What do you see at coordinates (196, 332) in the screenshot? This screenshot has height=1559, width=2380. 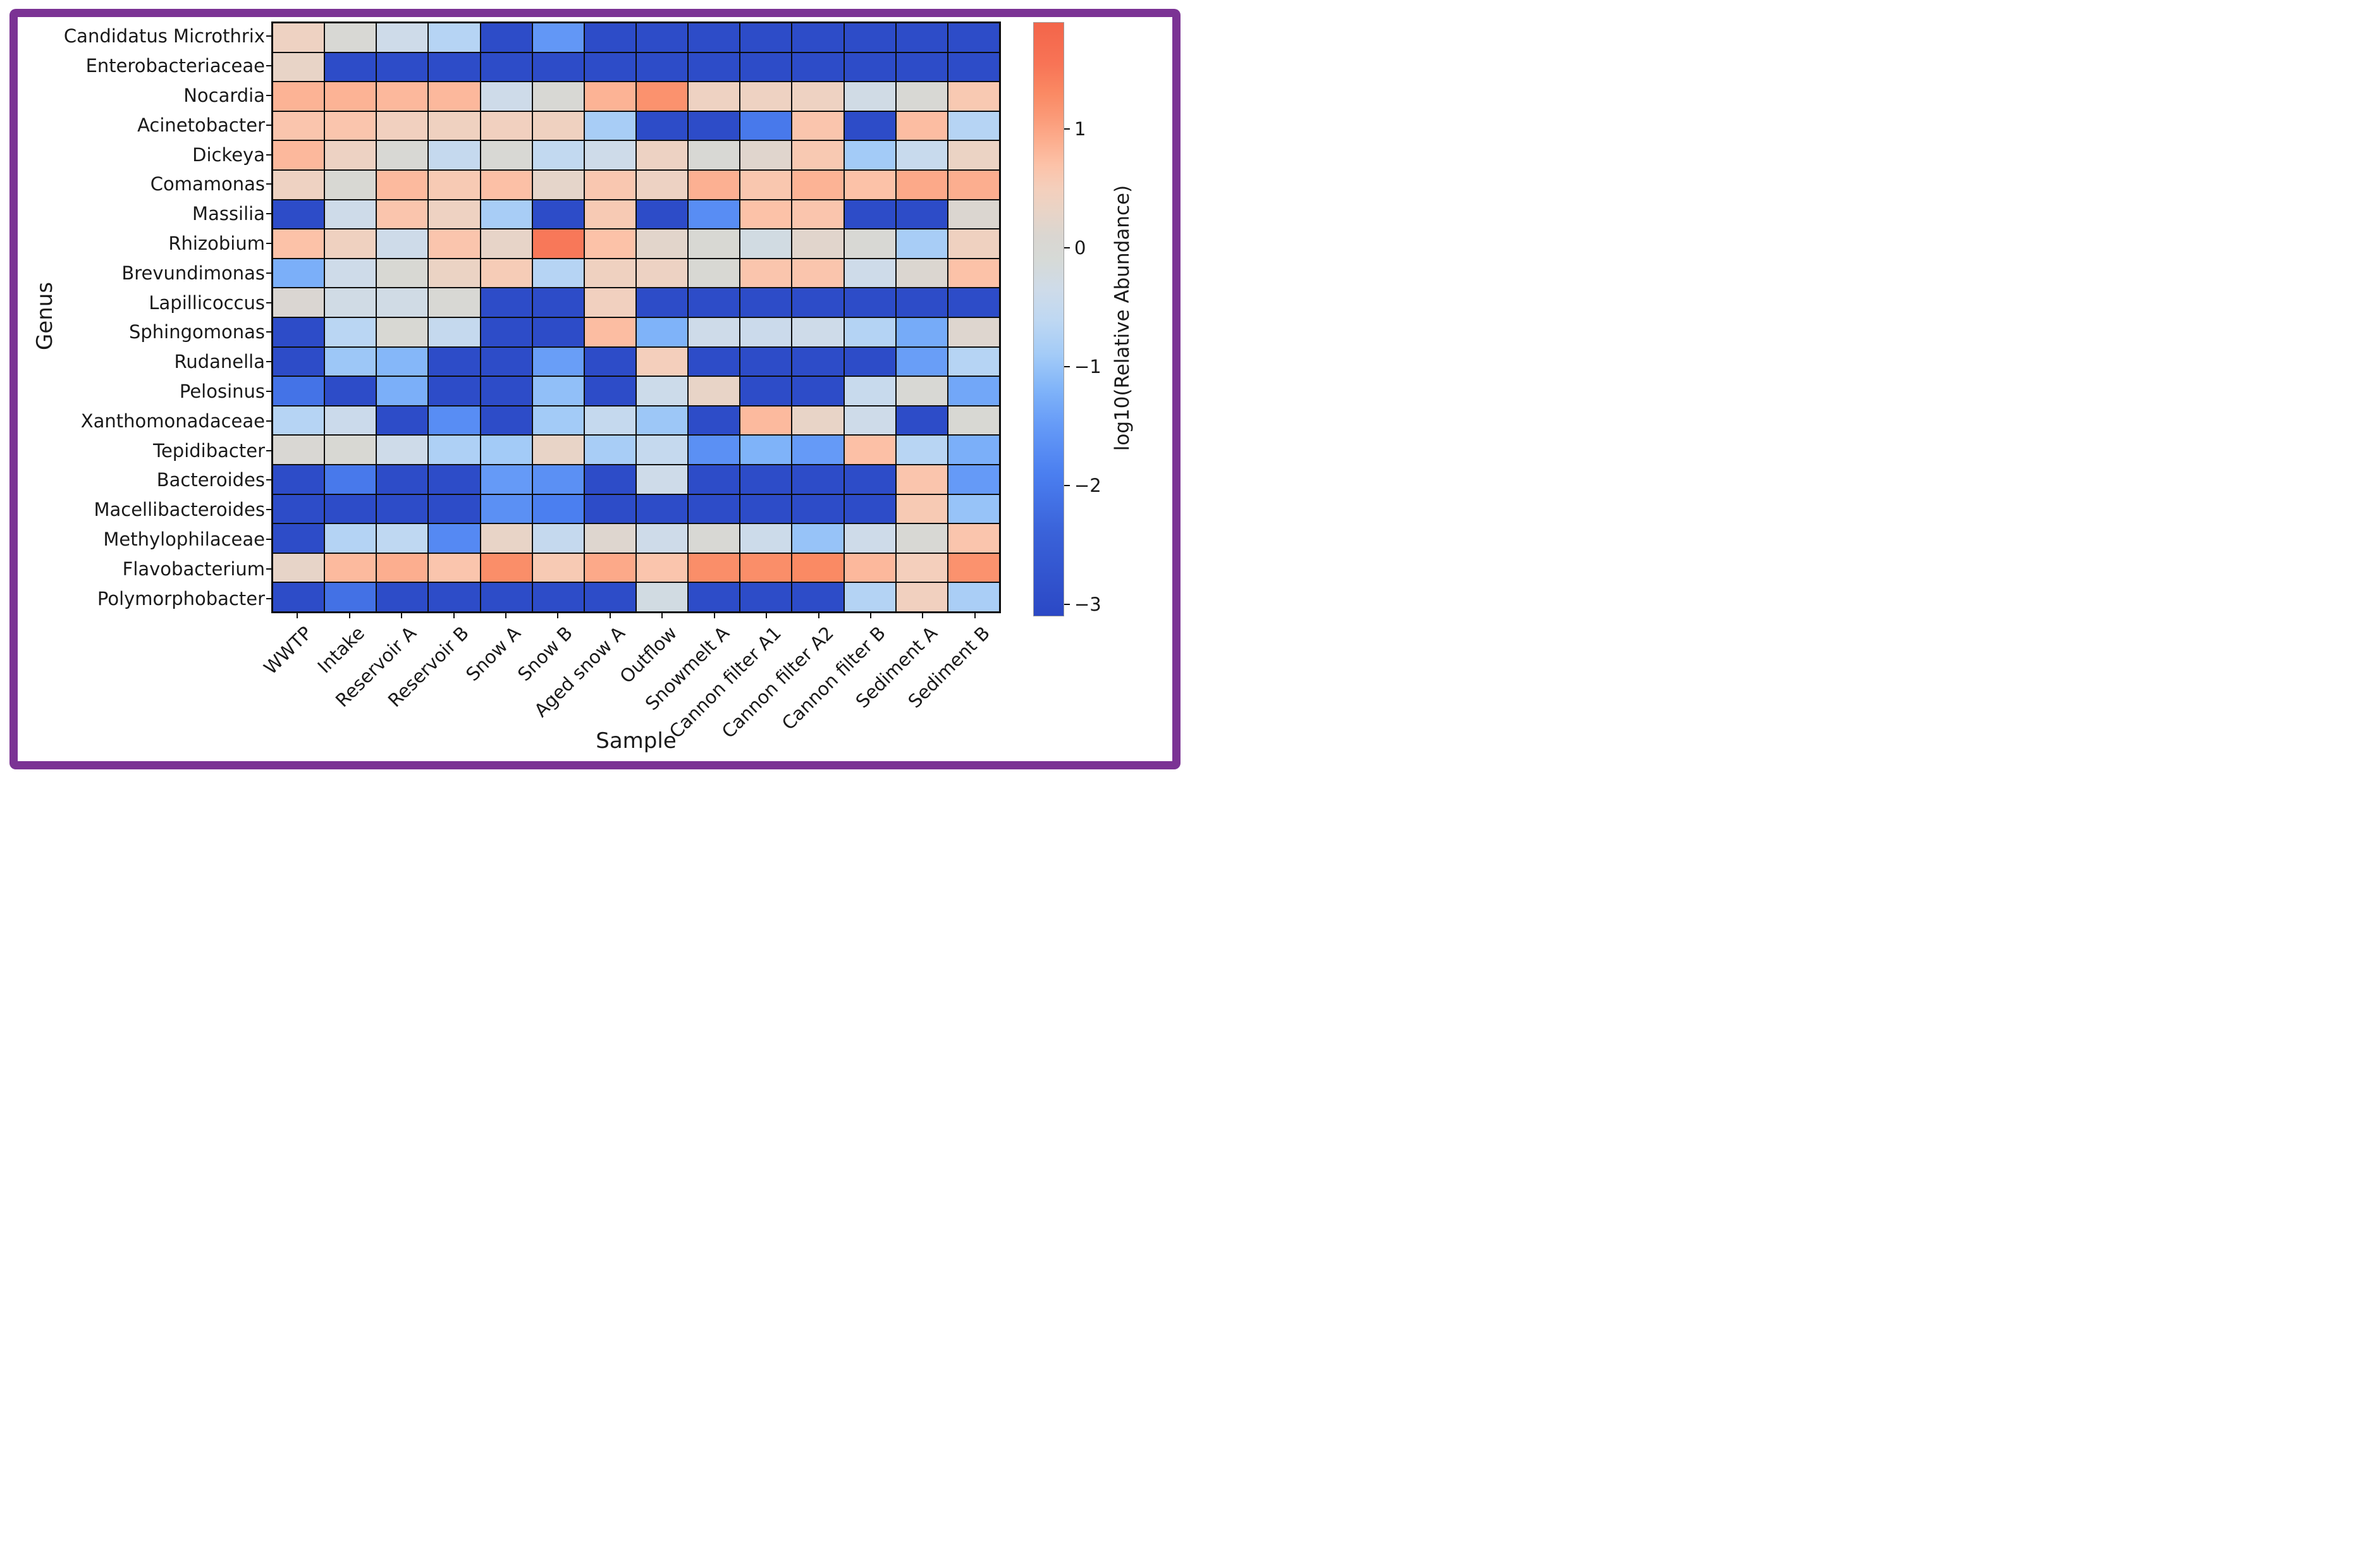 I see `y-tick-label: Sphingomonas` at bounding box center [196, 332].